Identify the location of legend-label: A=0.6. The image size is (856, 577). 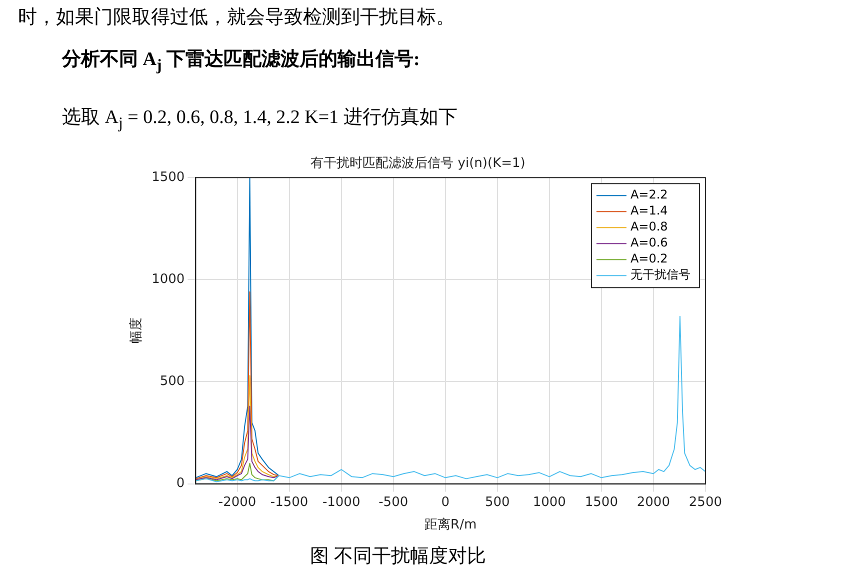
(649, 243).